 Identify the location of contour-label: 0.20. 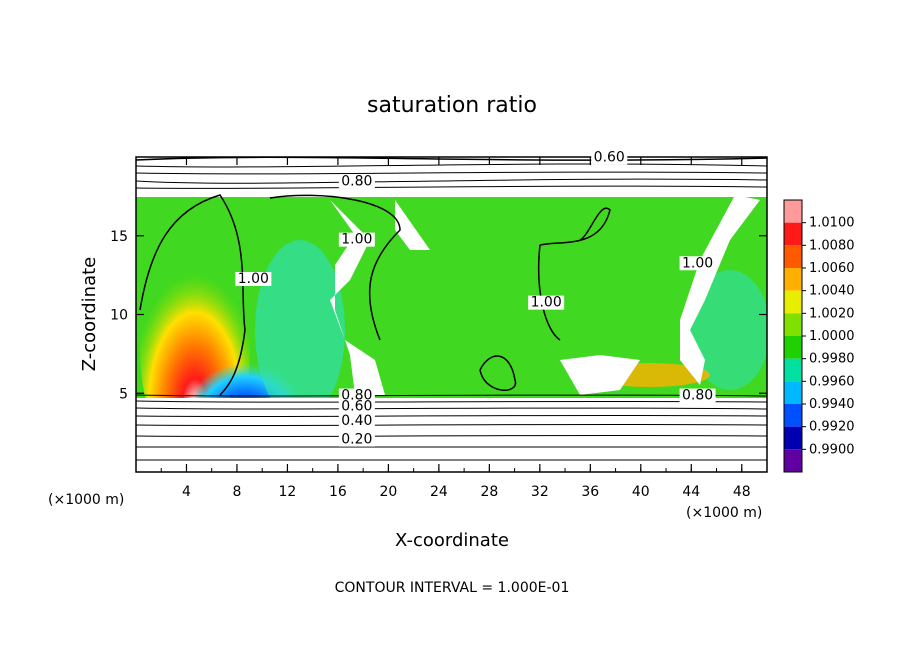
(356, 440).